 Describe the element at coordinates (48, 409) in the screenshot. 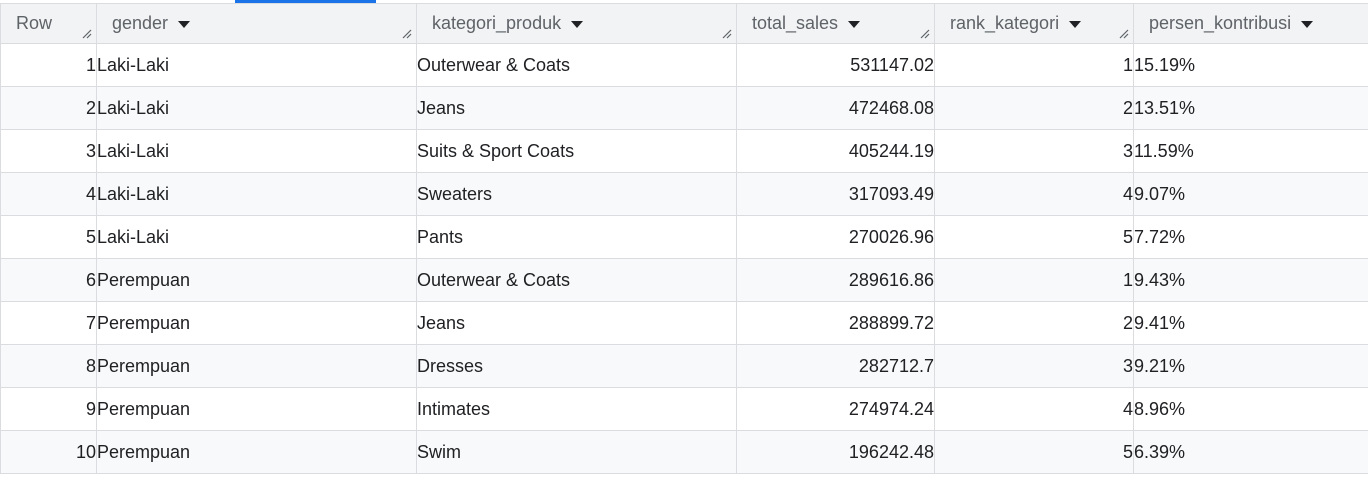

I see `row-number-cell: 9` at that location.